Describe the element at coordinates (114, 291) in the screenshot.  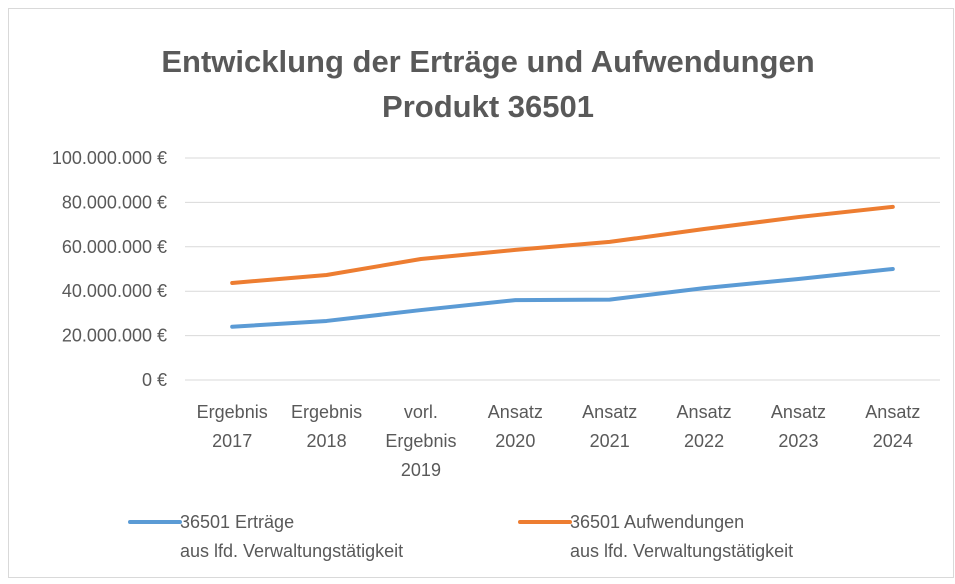
I see `y-tick-label: 40.000.000 €` at that location.